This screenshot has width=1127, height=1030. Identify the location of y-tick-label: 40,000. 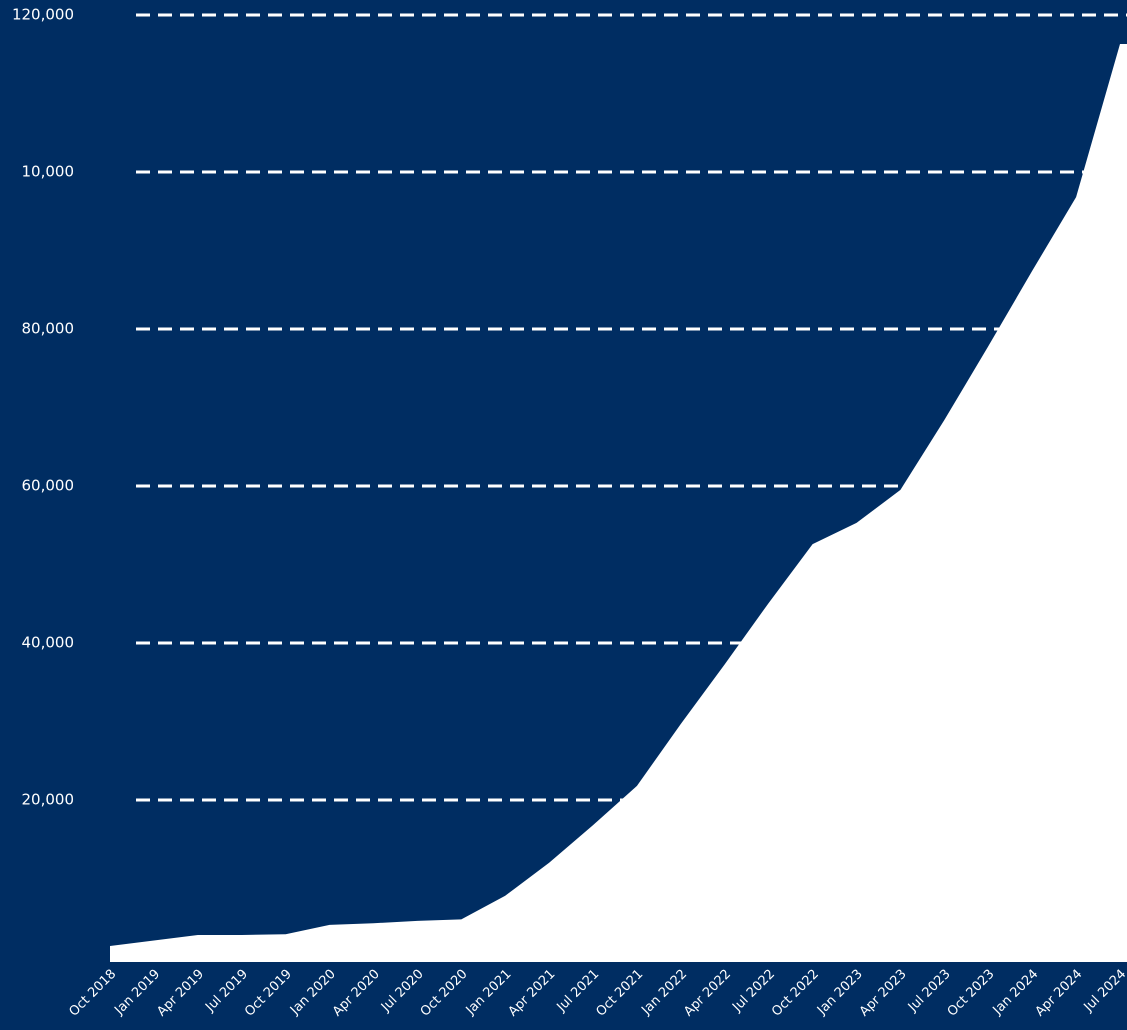
(48, 643).